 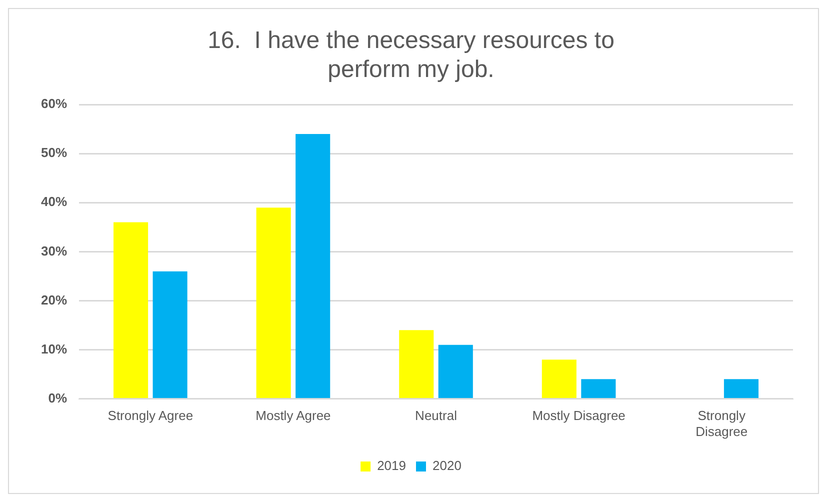 What do you see at coordinates (436, 416) in the screenshot?
I see `x-tick-label: Neutral` at bounding box center [436, 416].